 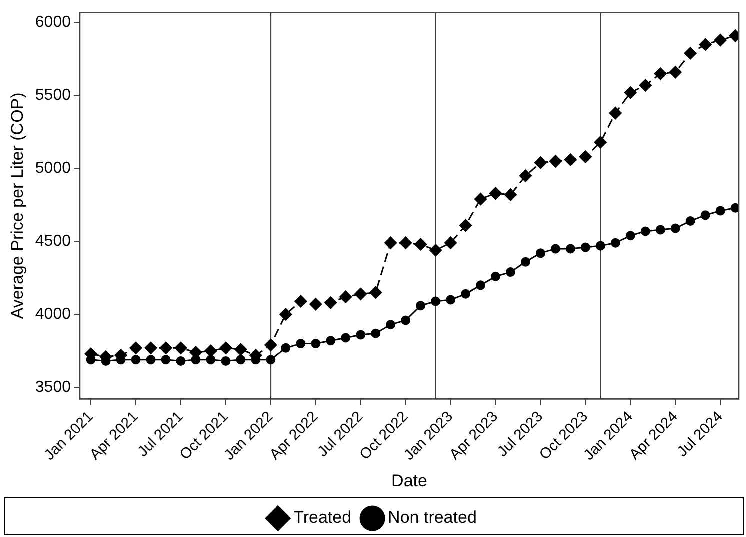 What do you see at coordinates (53, 169) in the screenshot?
I see `y-tick-label: 5000` at bounding box center [53, 169].